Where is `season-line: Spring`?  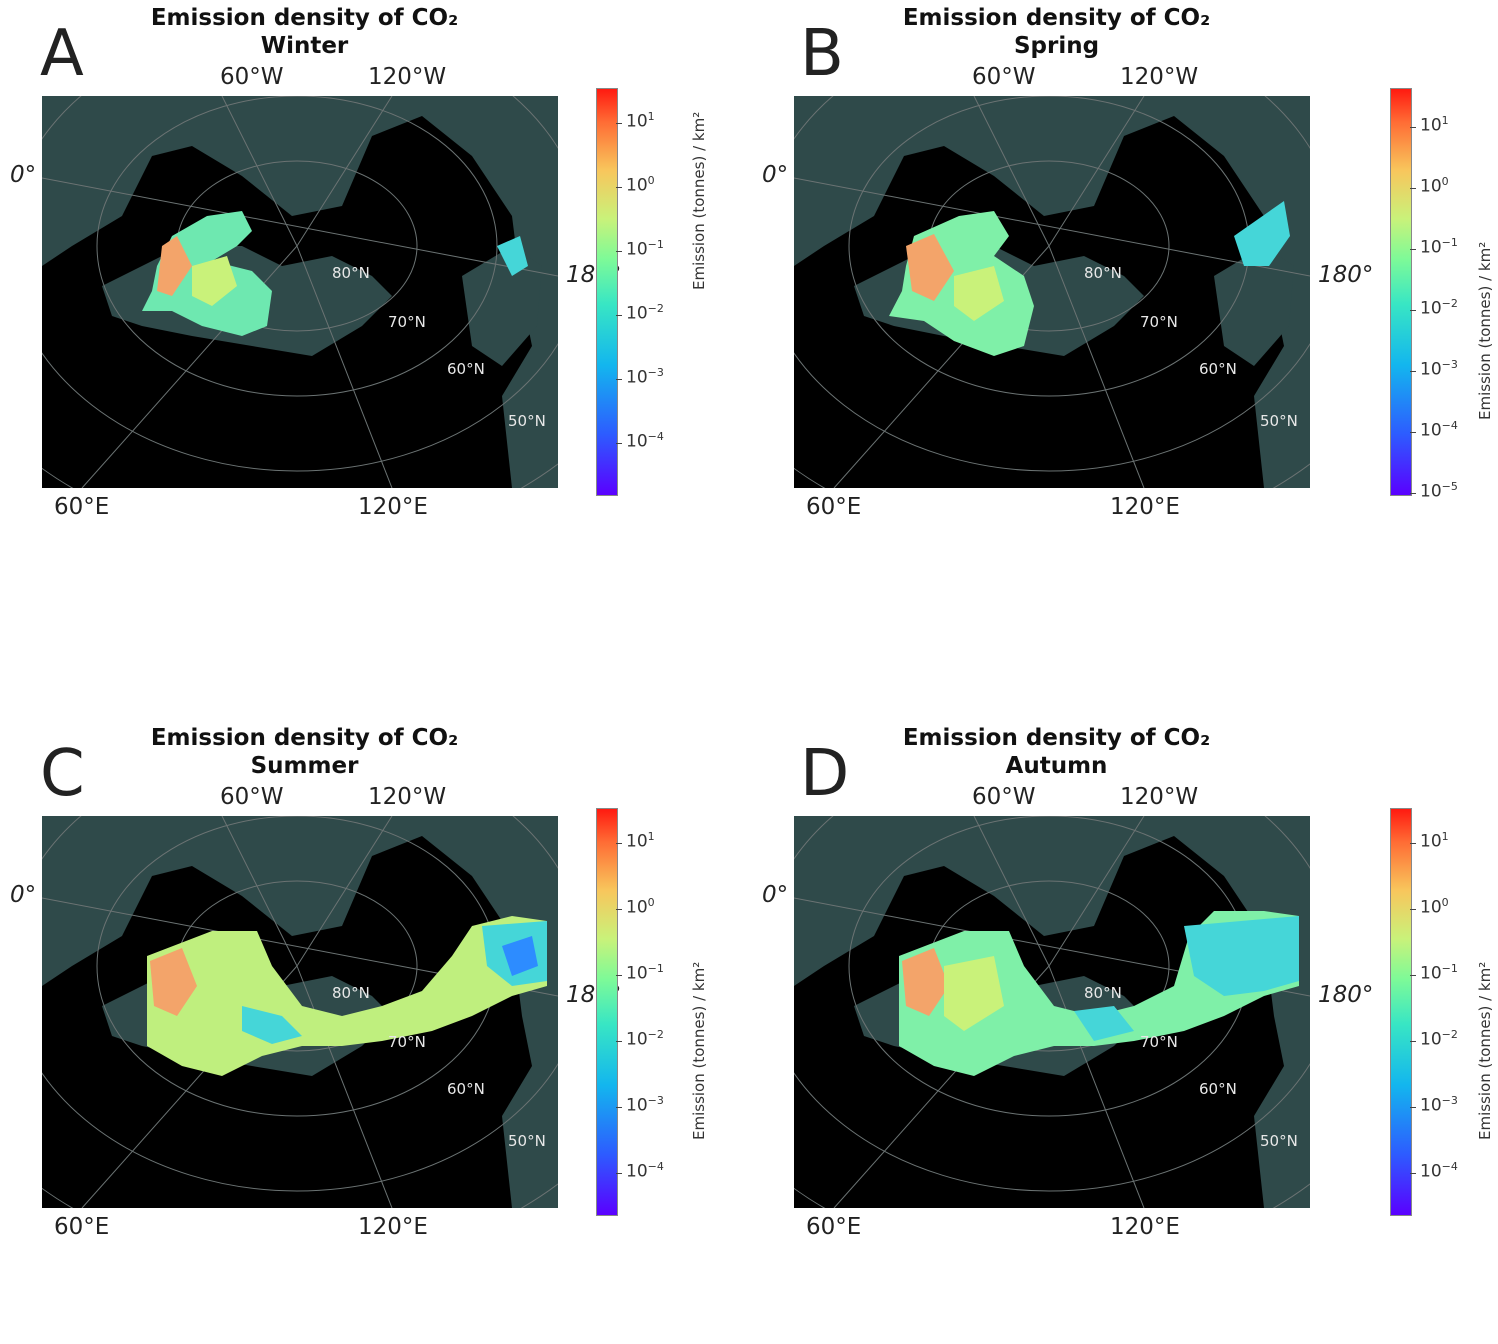
season-line: Spring is located at coordinates (1056, 46).